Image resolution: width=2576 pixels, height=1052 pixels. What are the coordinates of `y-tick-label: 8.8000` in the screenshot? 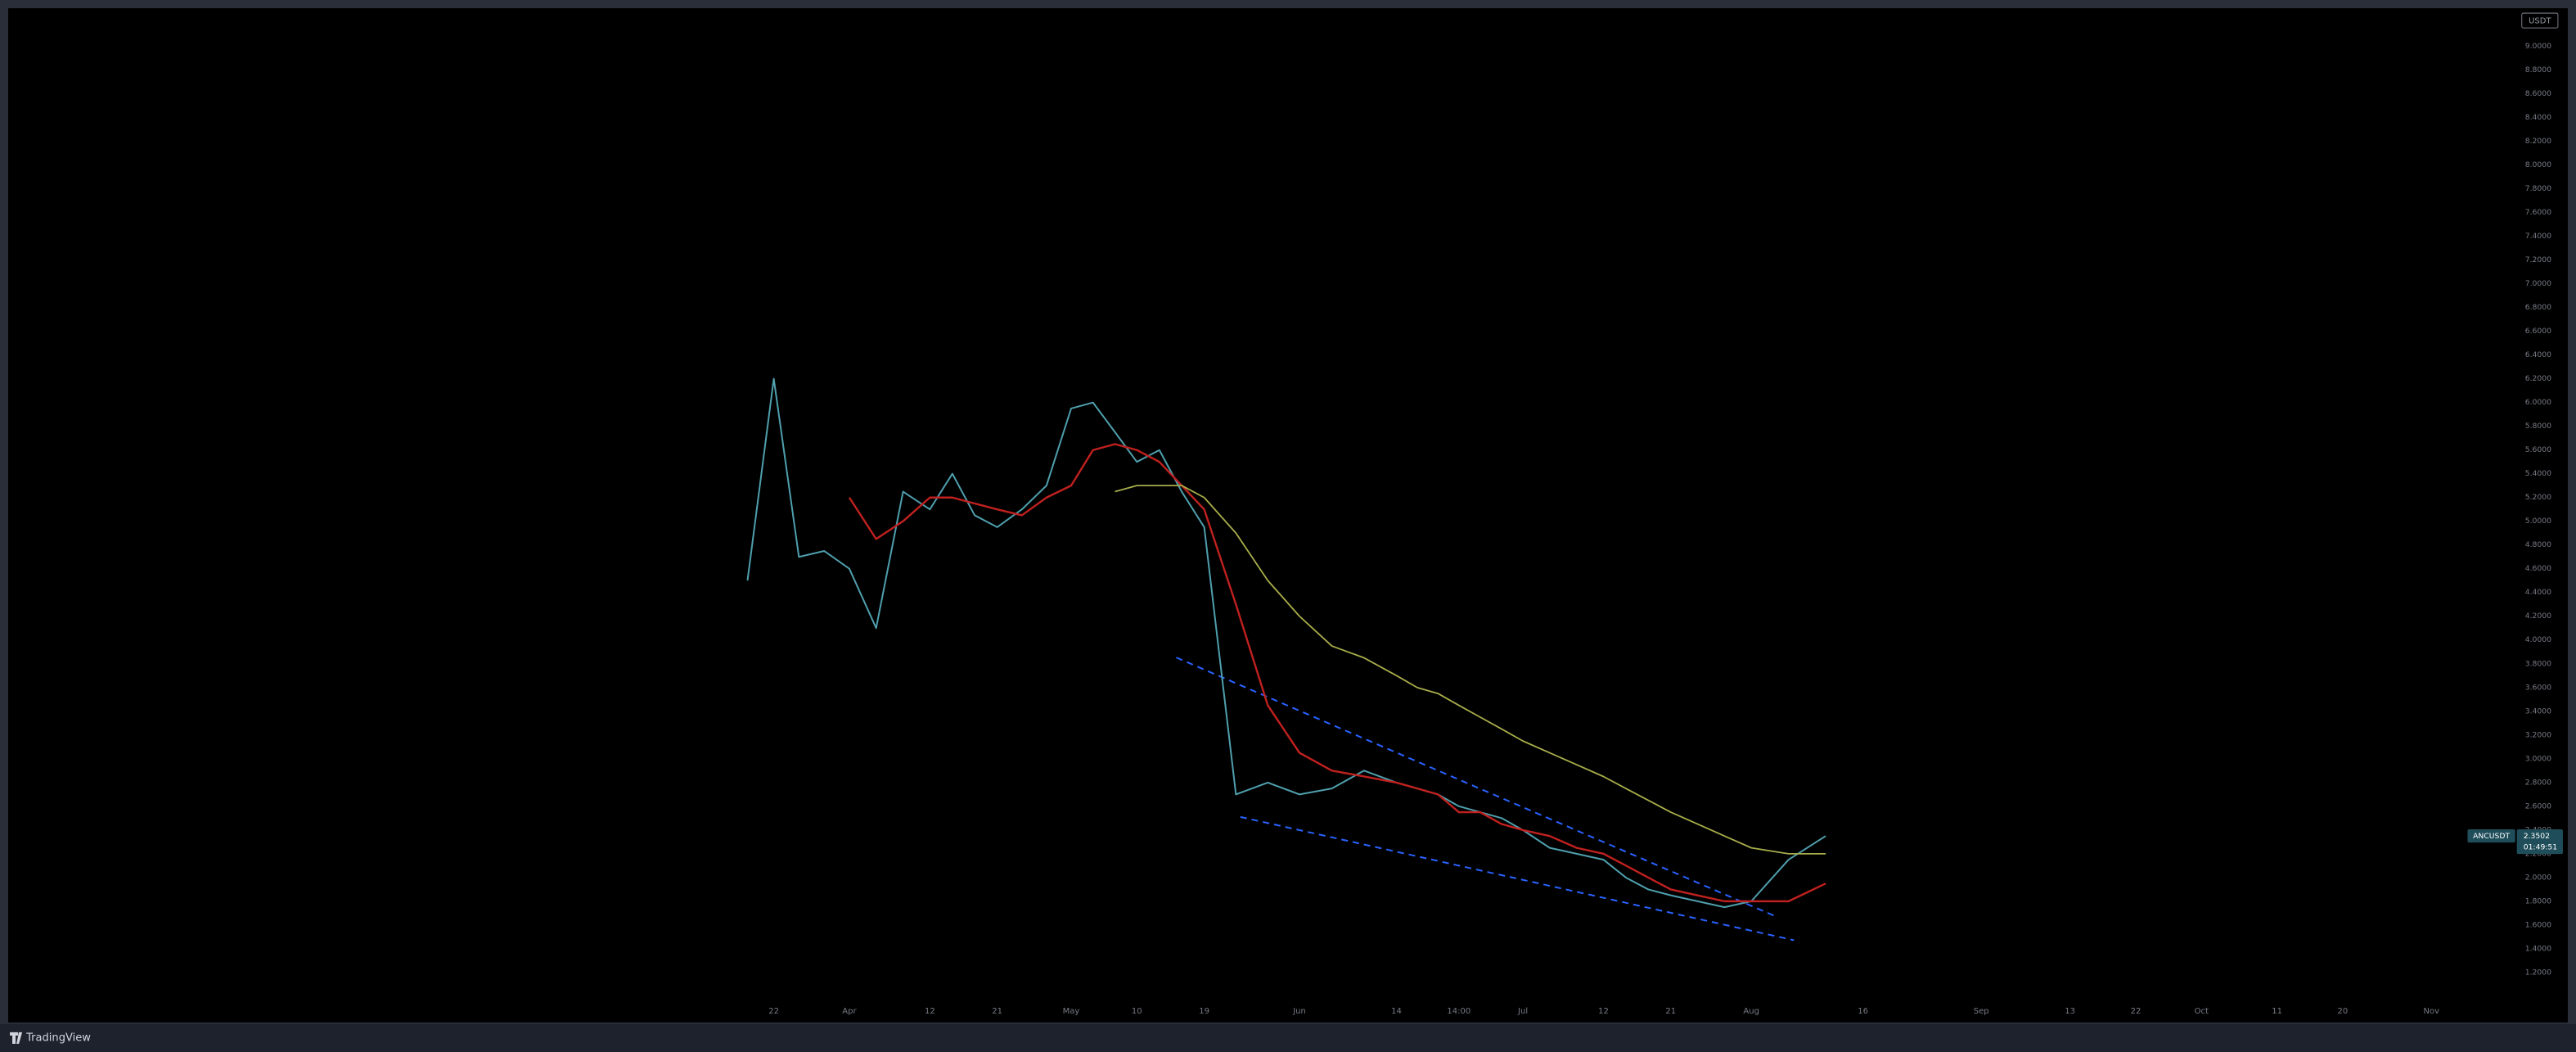 It's located at (2538, 69).